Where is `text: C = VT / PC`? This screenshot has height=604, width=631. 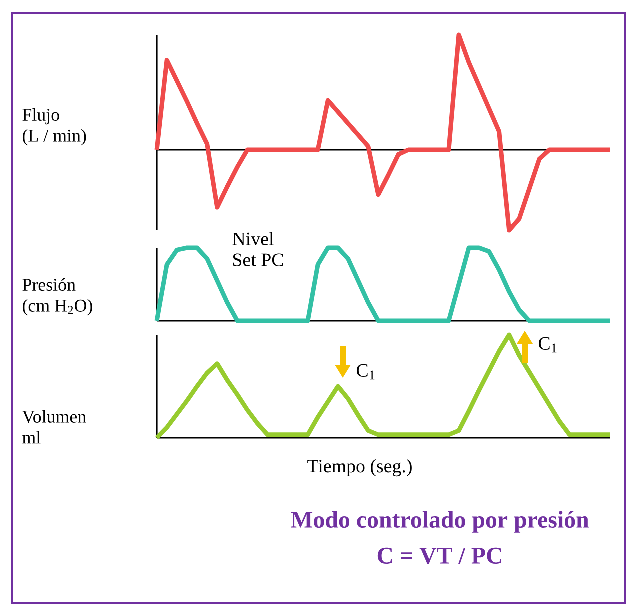
text: C = VT / PC is located at coordinates (440, 556).